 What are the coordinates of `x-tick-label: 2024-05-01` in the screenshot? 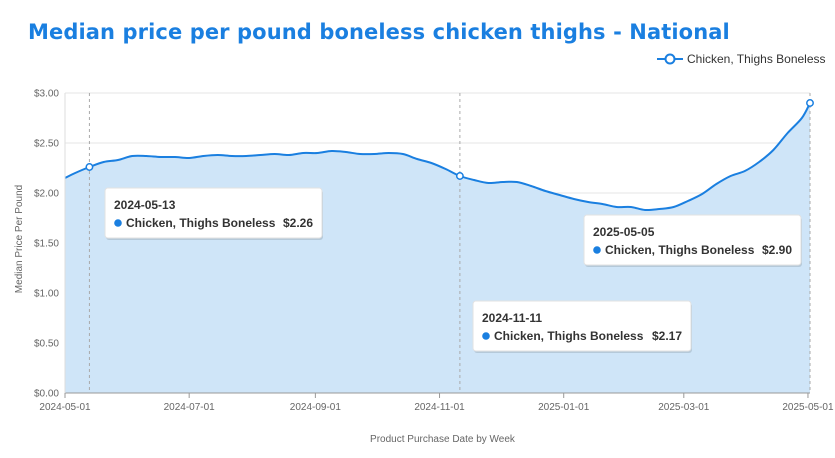 It's located at (65, 407).